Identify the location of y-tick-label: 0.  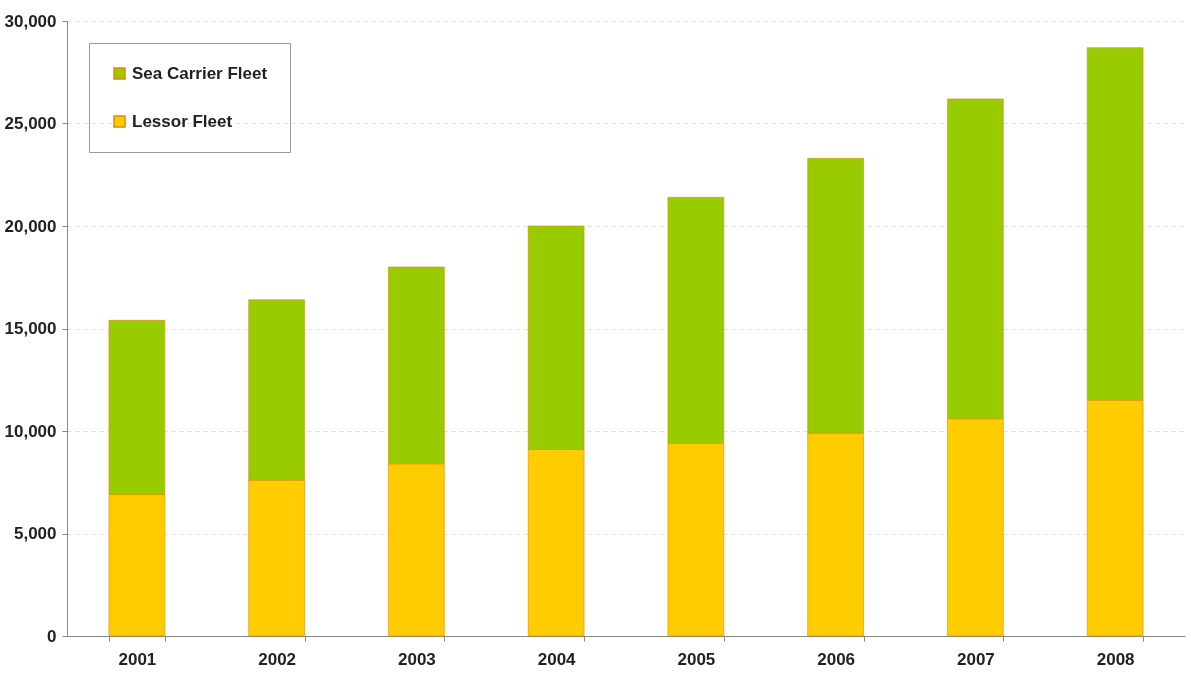
(52, 636).